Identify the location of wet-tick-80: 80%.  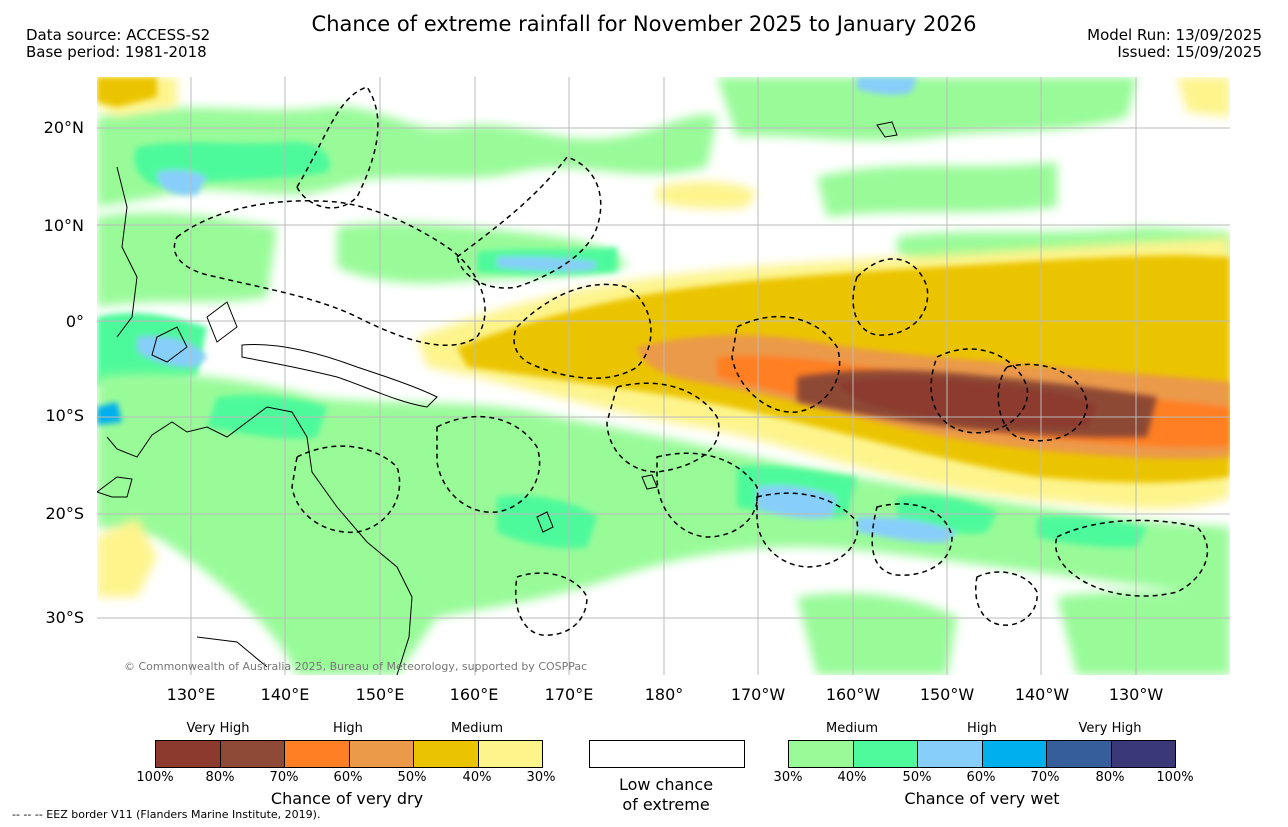
(1110, 777).